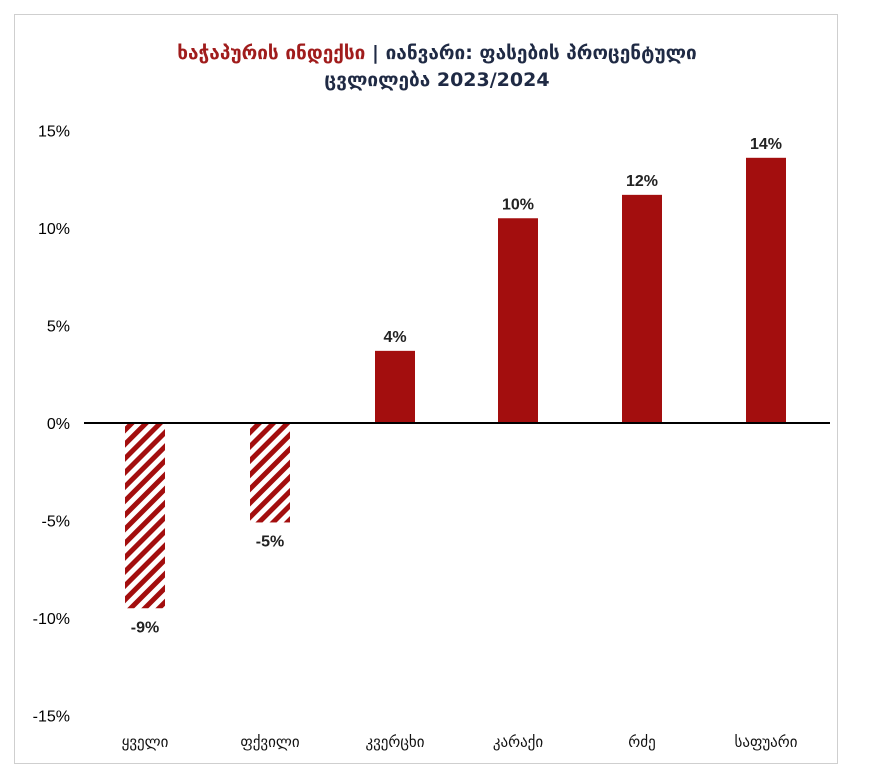  I want to click on title-period: ცვლილება 2023/2024, so click(437, 80).